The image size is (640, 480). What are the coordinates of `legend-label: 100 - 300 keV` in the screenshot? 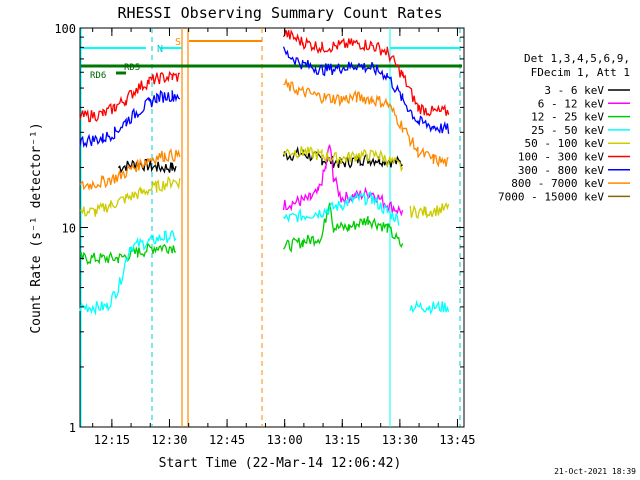 It's located at (561, 157).